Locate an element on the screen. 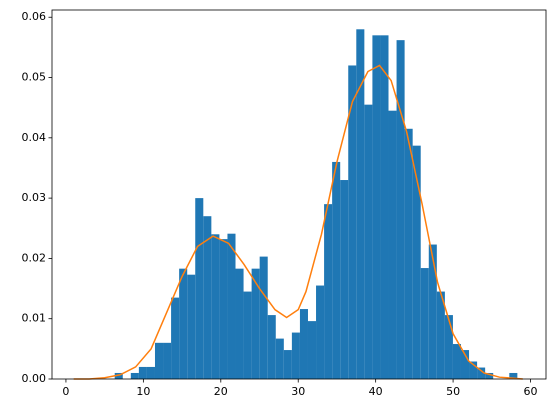 The width and height of the screenshot is (556, 417). y-tick-label: 0.06 is located at coordinates (34, 16).